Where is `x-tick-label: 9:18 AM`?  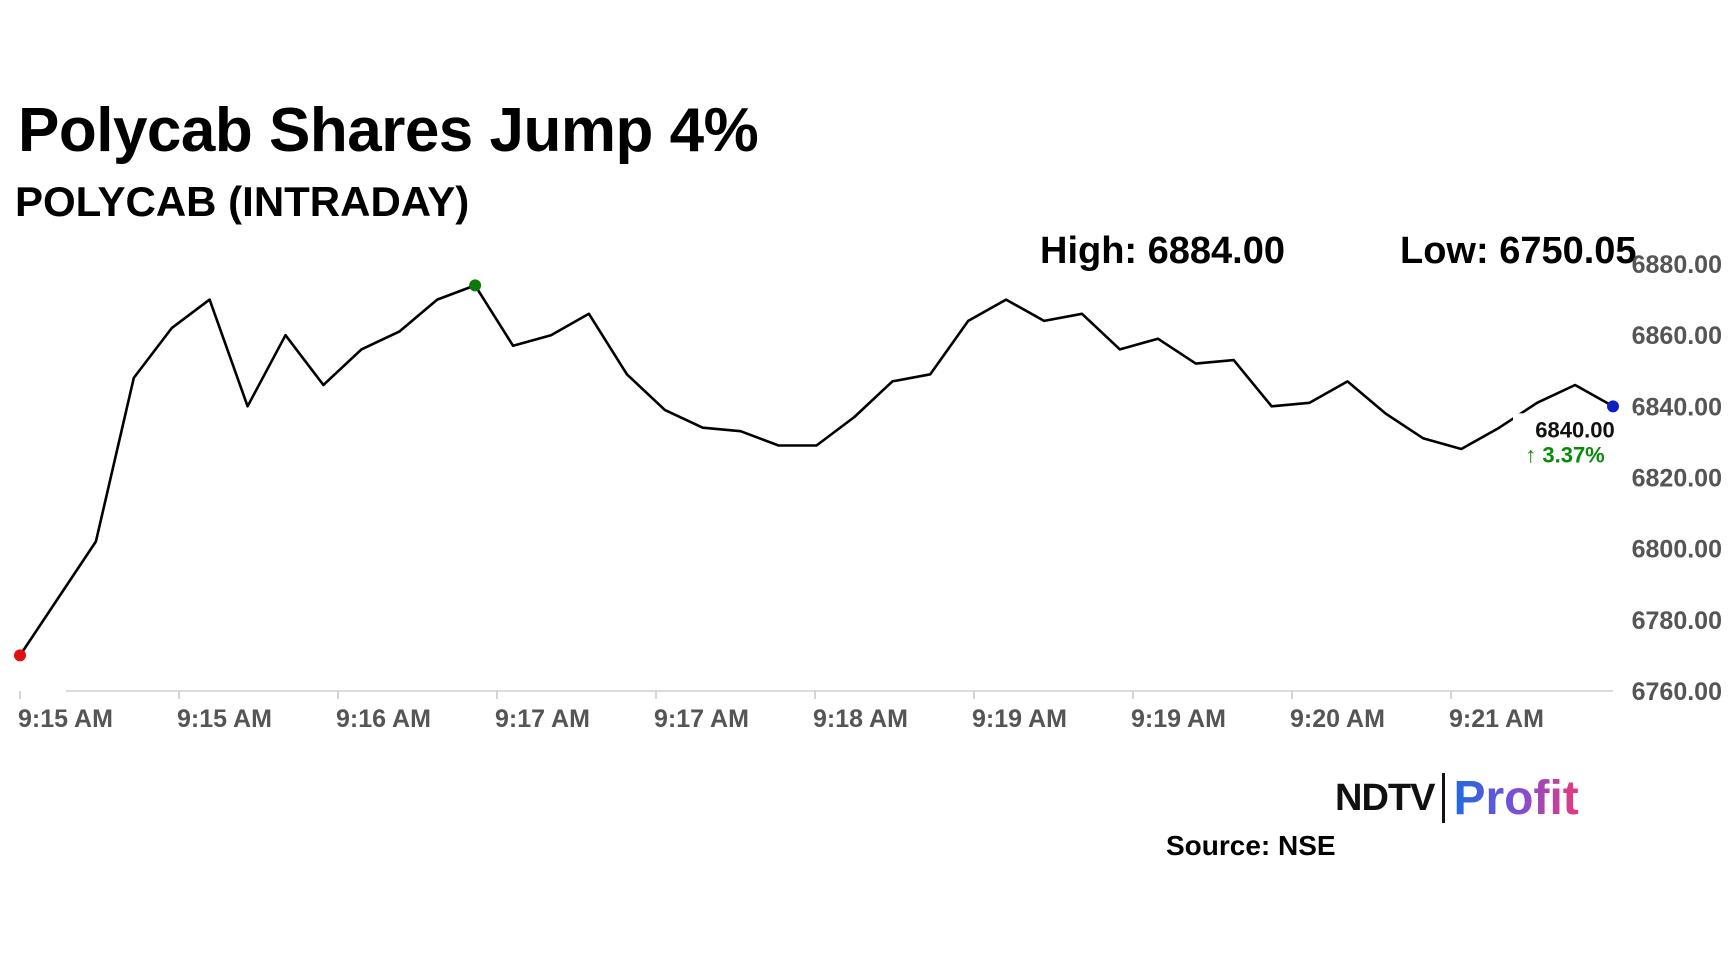 x-tick-label: 9:18 AM is located at coordinates (860, 719).